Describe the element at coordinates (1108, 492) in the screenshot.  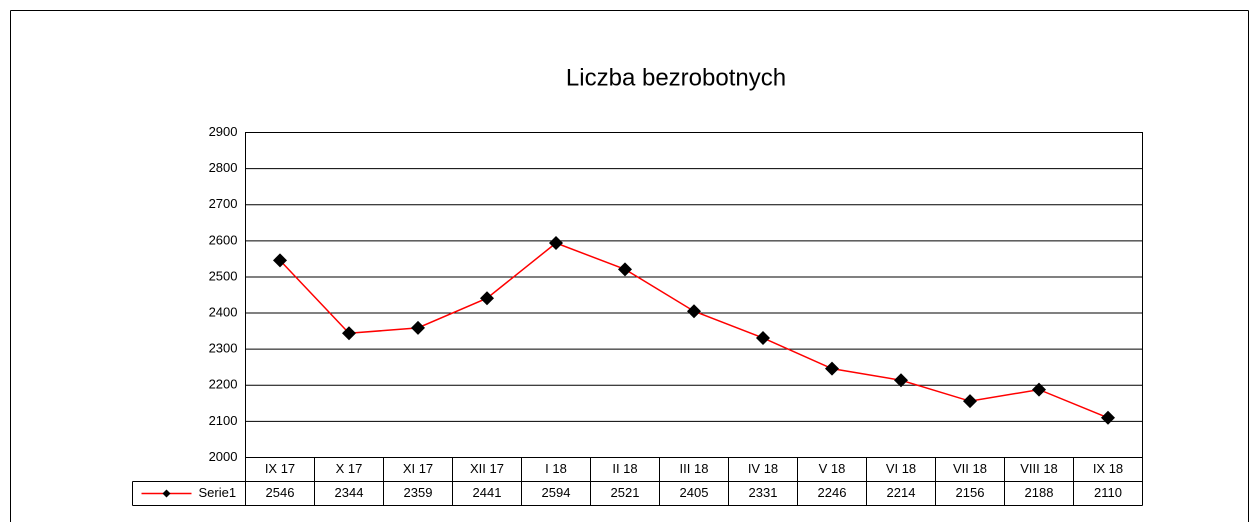
I see `table-value: 2110` at that location.